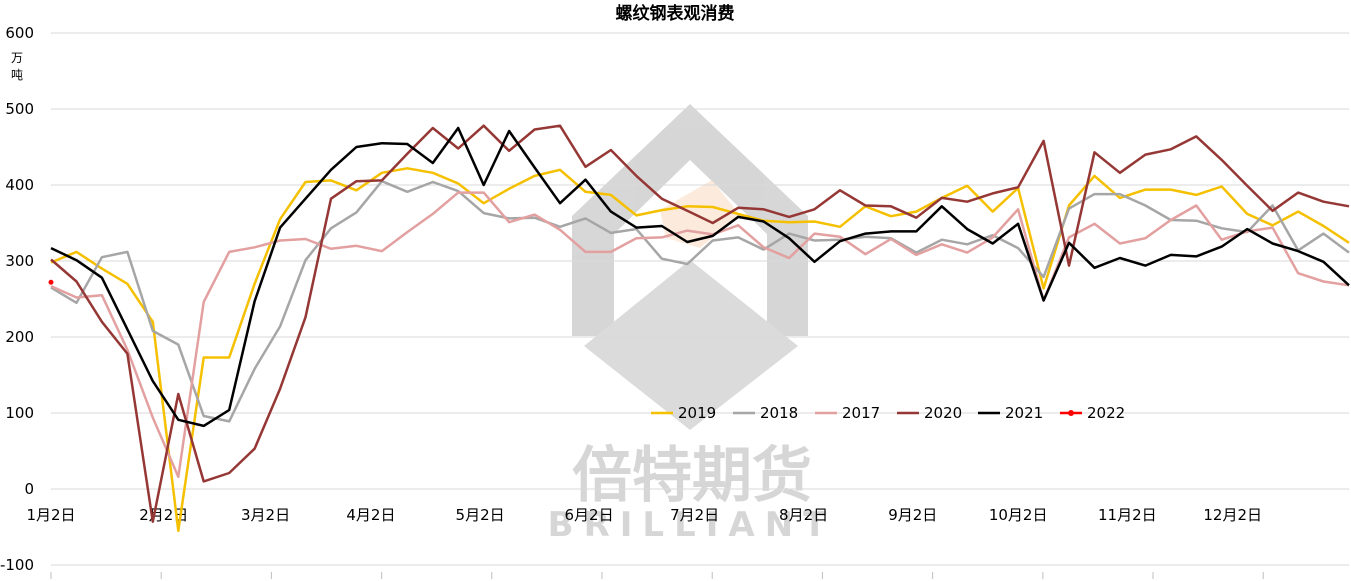 The width and height of the screenshot is (1351, 581). I want to click on legend-label-2019: 2019, so click(697, 413).